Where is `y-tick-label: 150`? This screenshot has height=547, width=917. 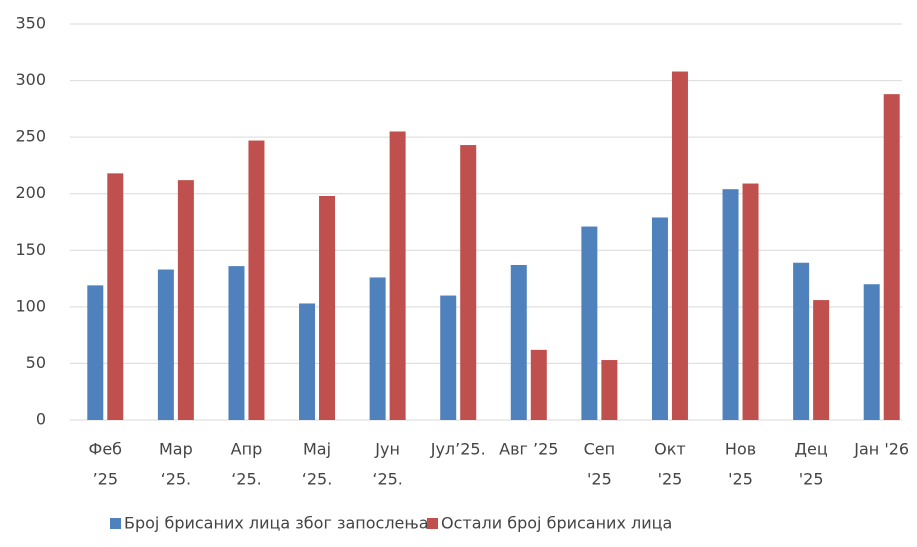
y-tick-label: 150 is located at coordinates (30, 249).